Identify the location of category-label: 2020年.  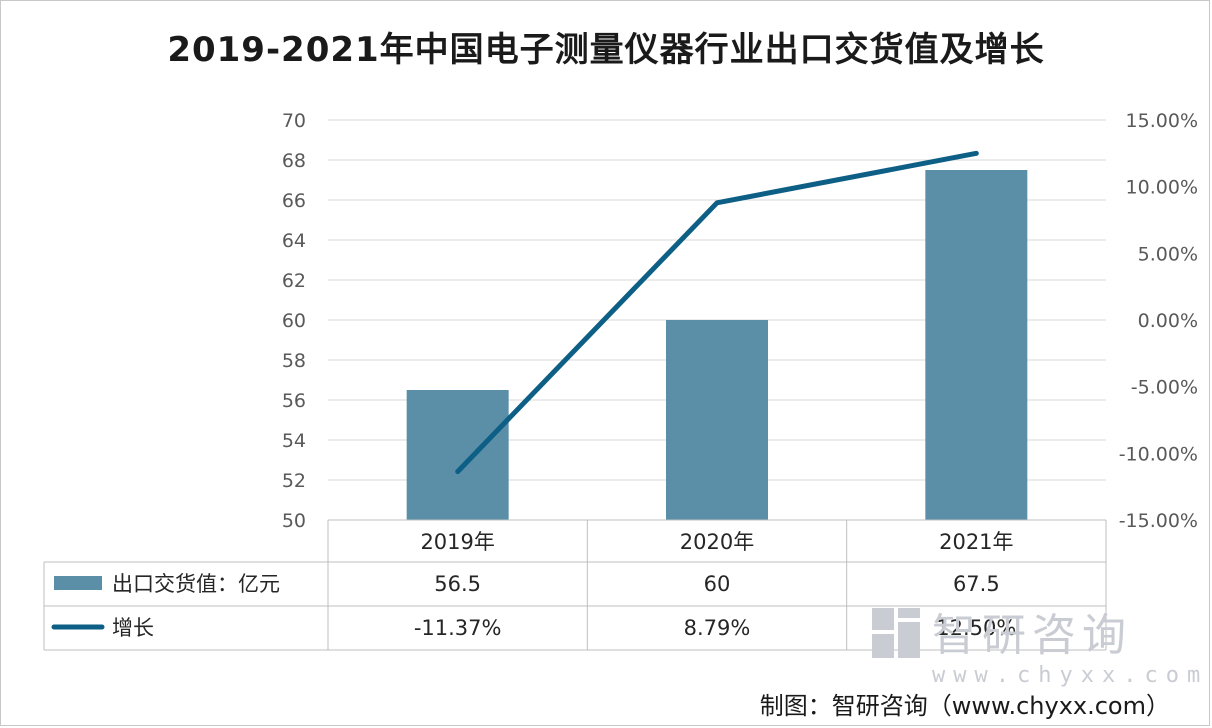
(717, 542).